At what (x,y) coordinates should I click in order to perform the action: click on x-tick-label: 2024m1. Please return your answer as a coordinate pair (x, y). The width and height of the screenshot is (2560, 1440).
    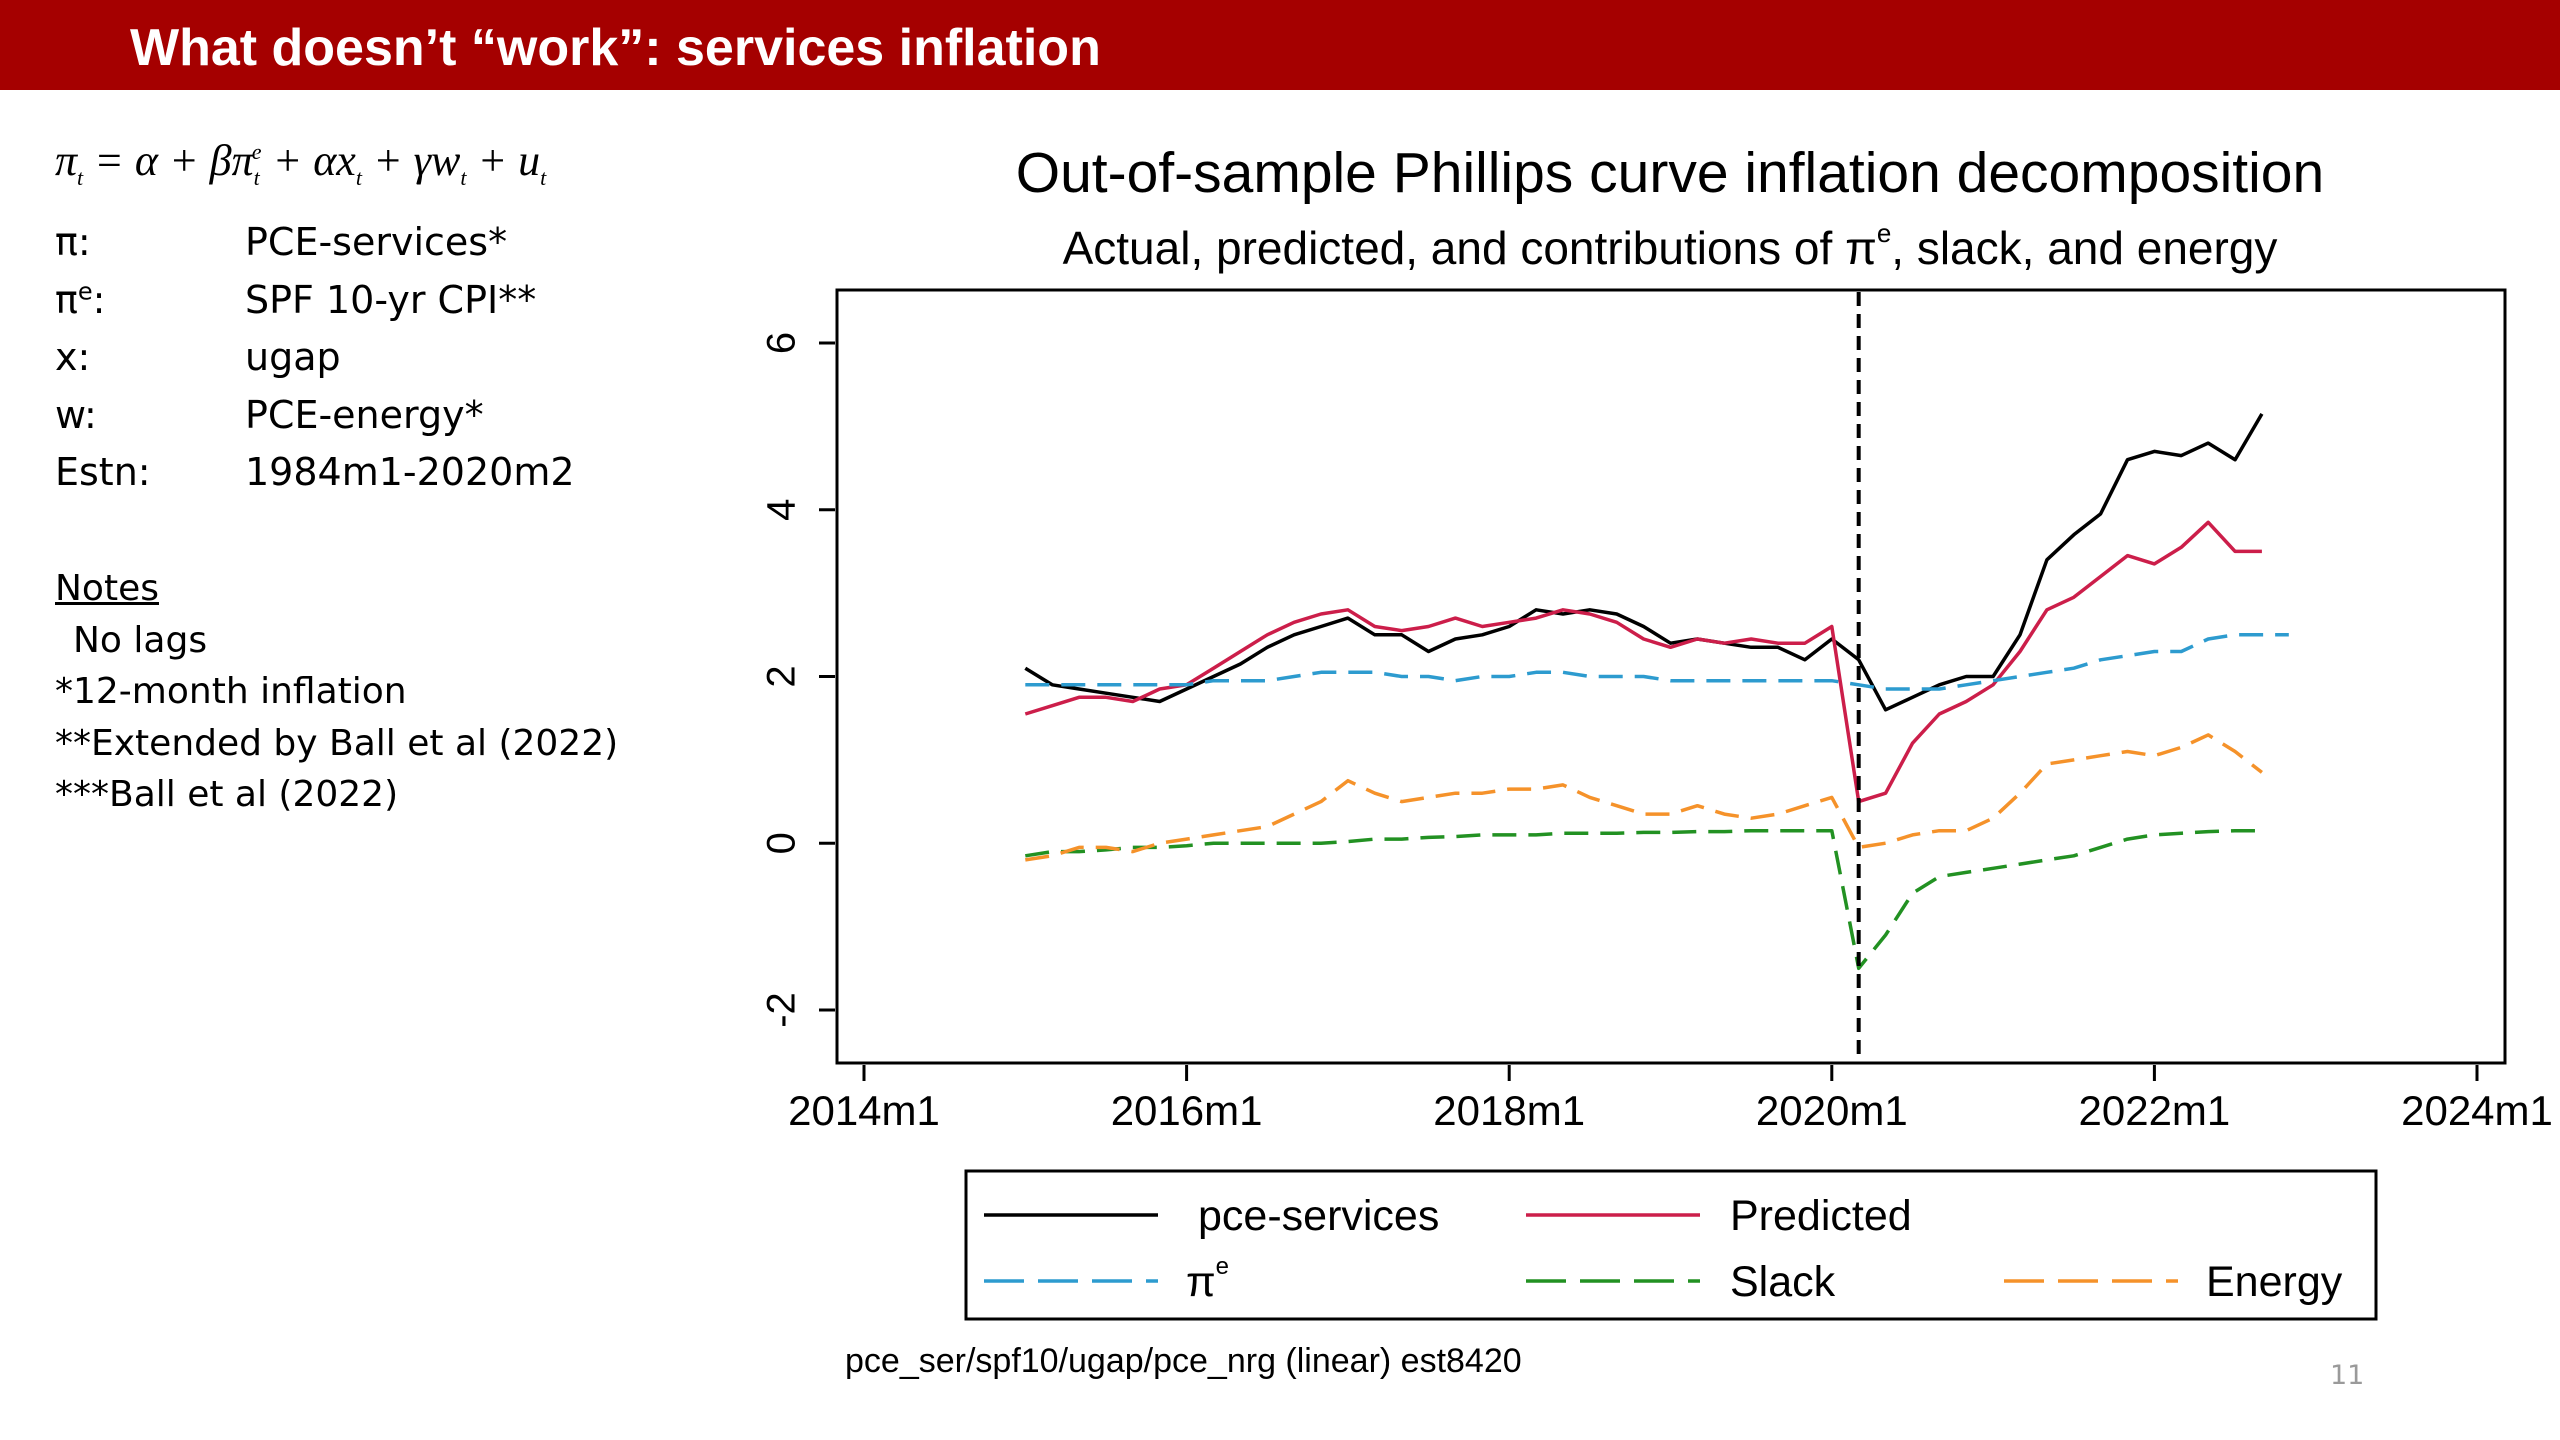
    Looking at the image, I should click on (2477, 1110).